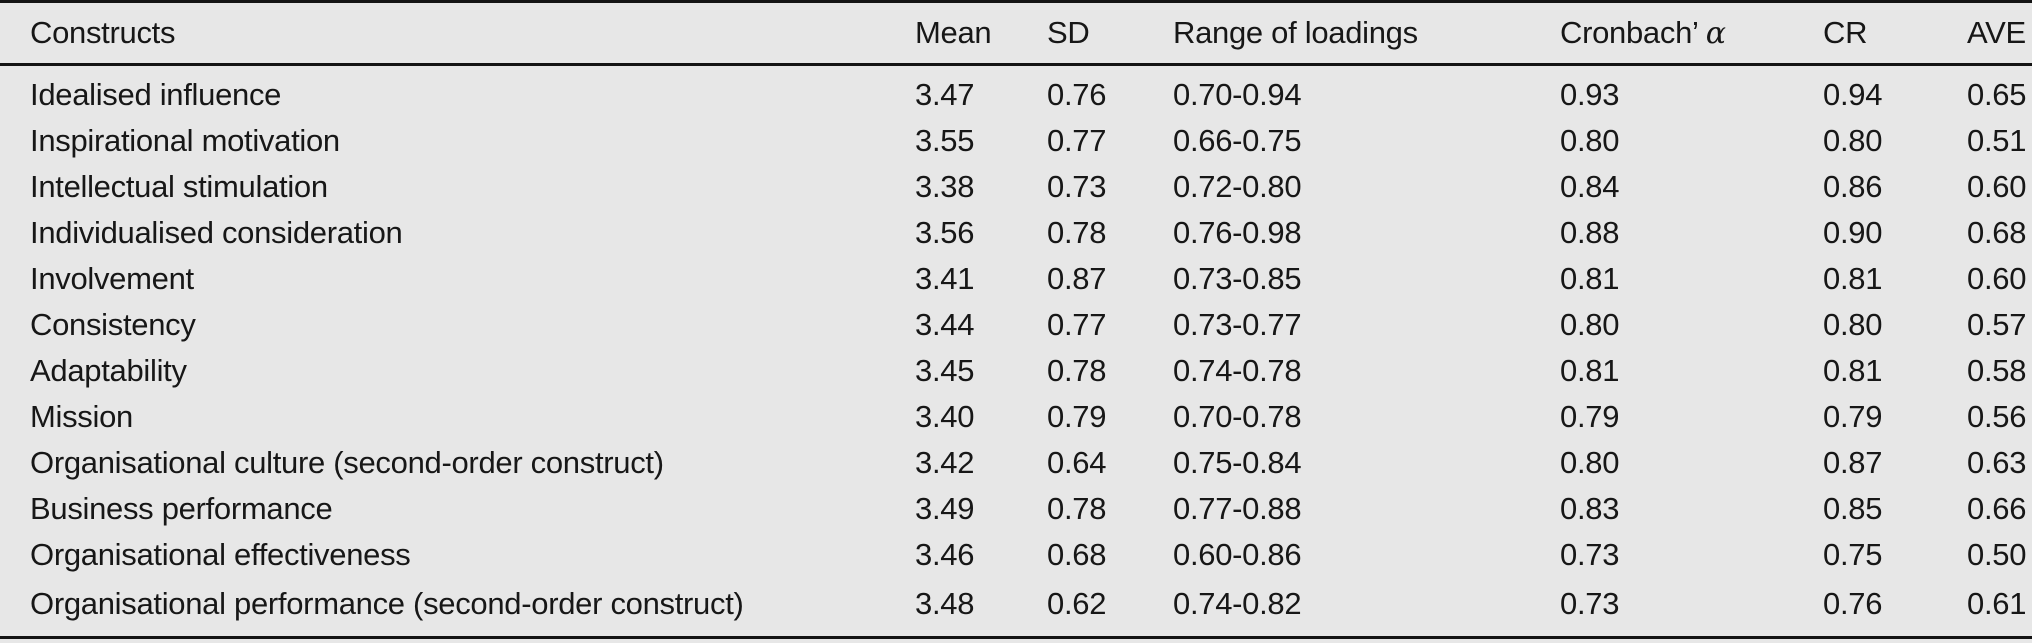  Describe the element at coordinates (1366, 608) in the screenshot. I see `cell-range-of-loadings: 0.74-0.82` at that location.